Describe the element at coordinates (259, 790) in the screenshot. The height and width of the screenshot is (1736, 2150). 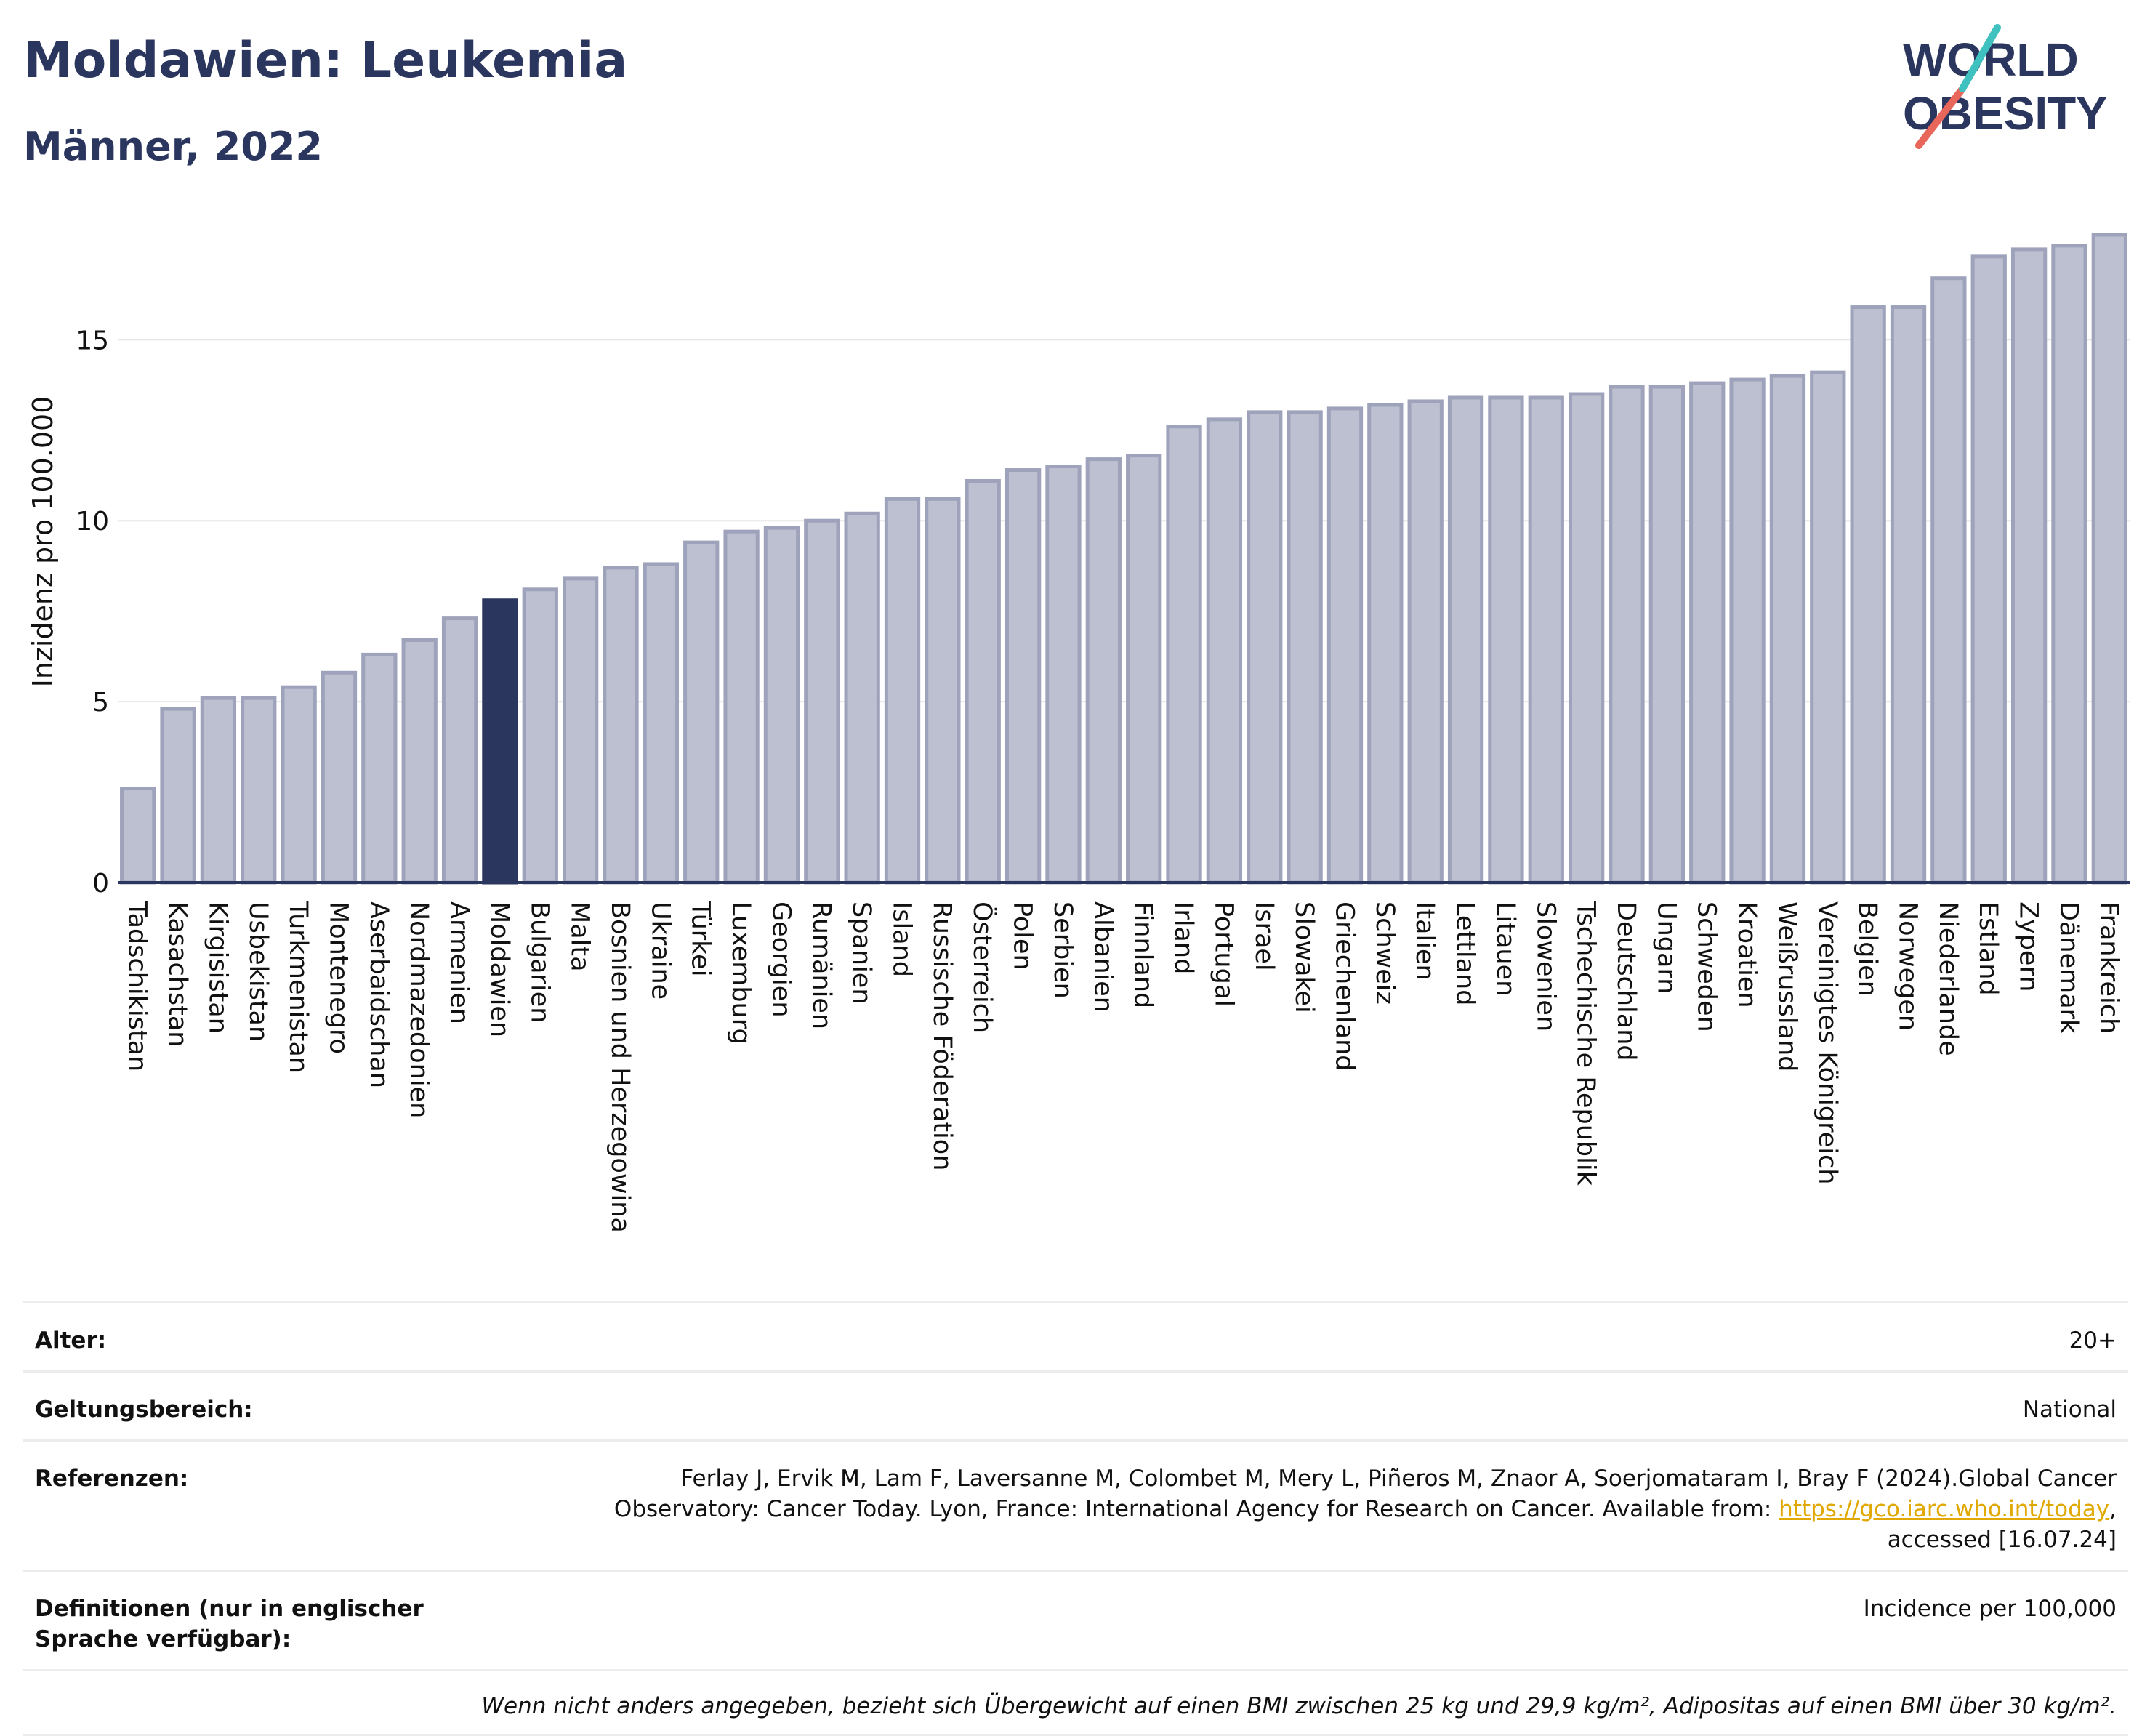
I see `bar-usbekistan` at that location.